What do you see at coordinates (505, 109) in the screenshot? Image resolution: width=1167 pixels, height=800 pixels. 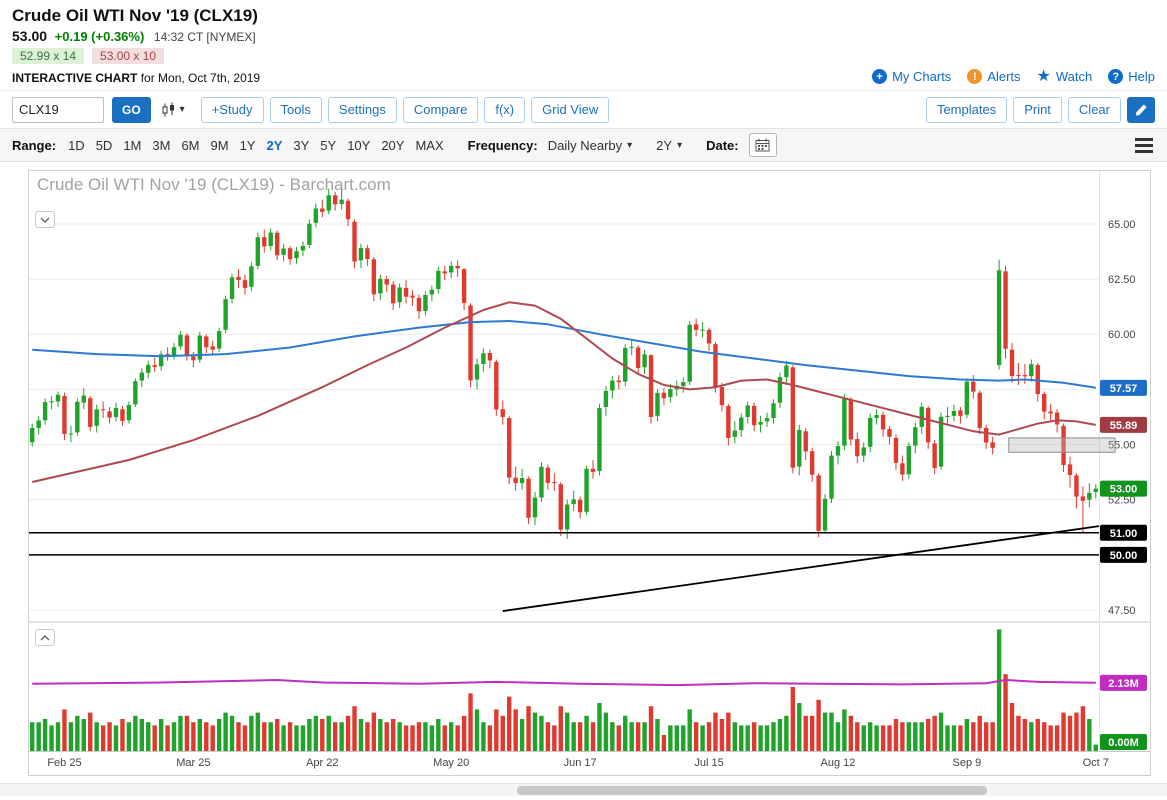 I see `toolbar-button-f-x: f(x)` at bounding box center [505, 109].